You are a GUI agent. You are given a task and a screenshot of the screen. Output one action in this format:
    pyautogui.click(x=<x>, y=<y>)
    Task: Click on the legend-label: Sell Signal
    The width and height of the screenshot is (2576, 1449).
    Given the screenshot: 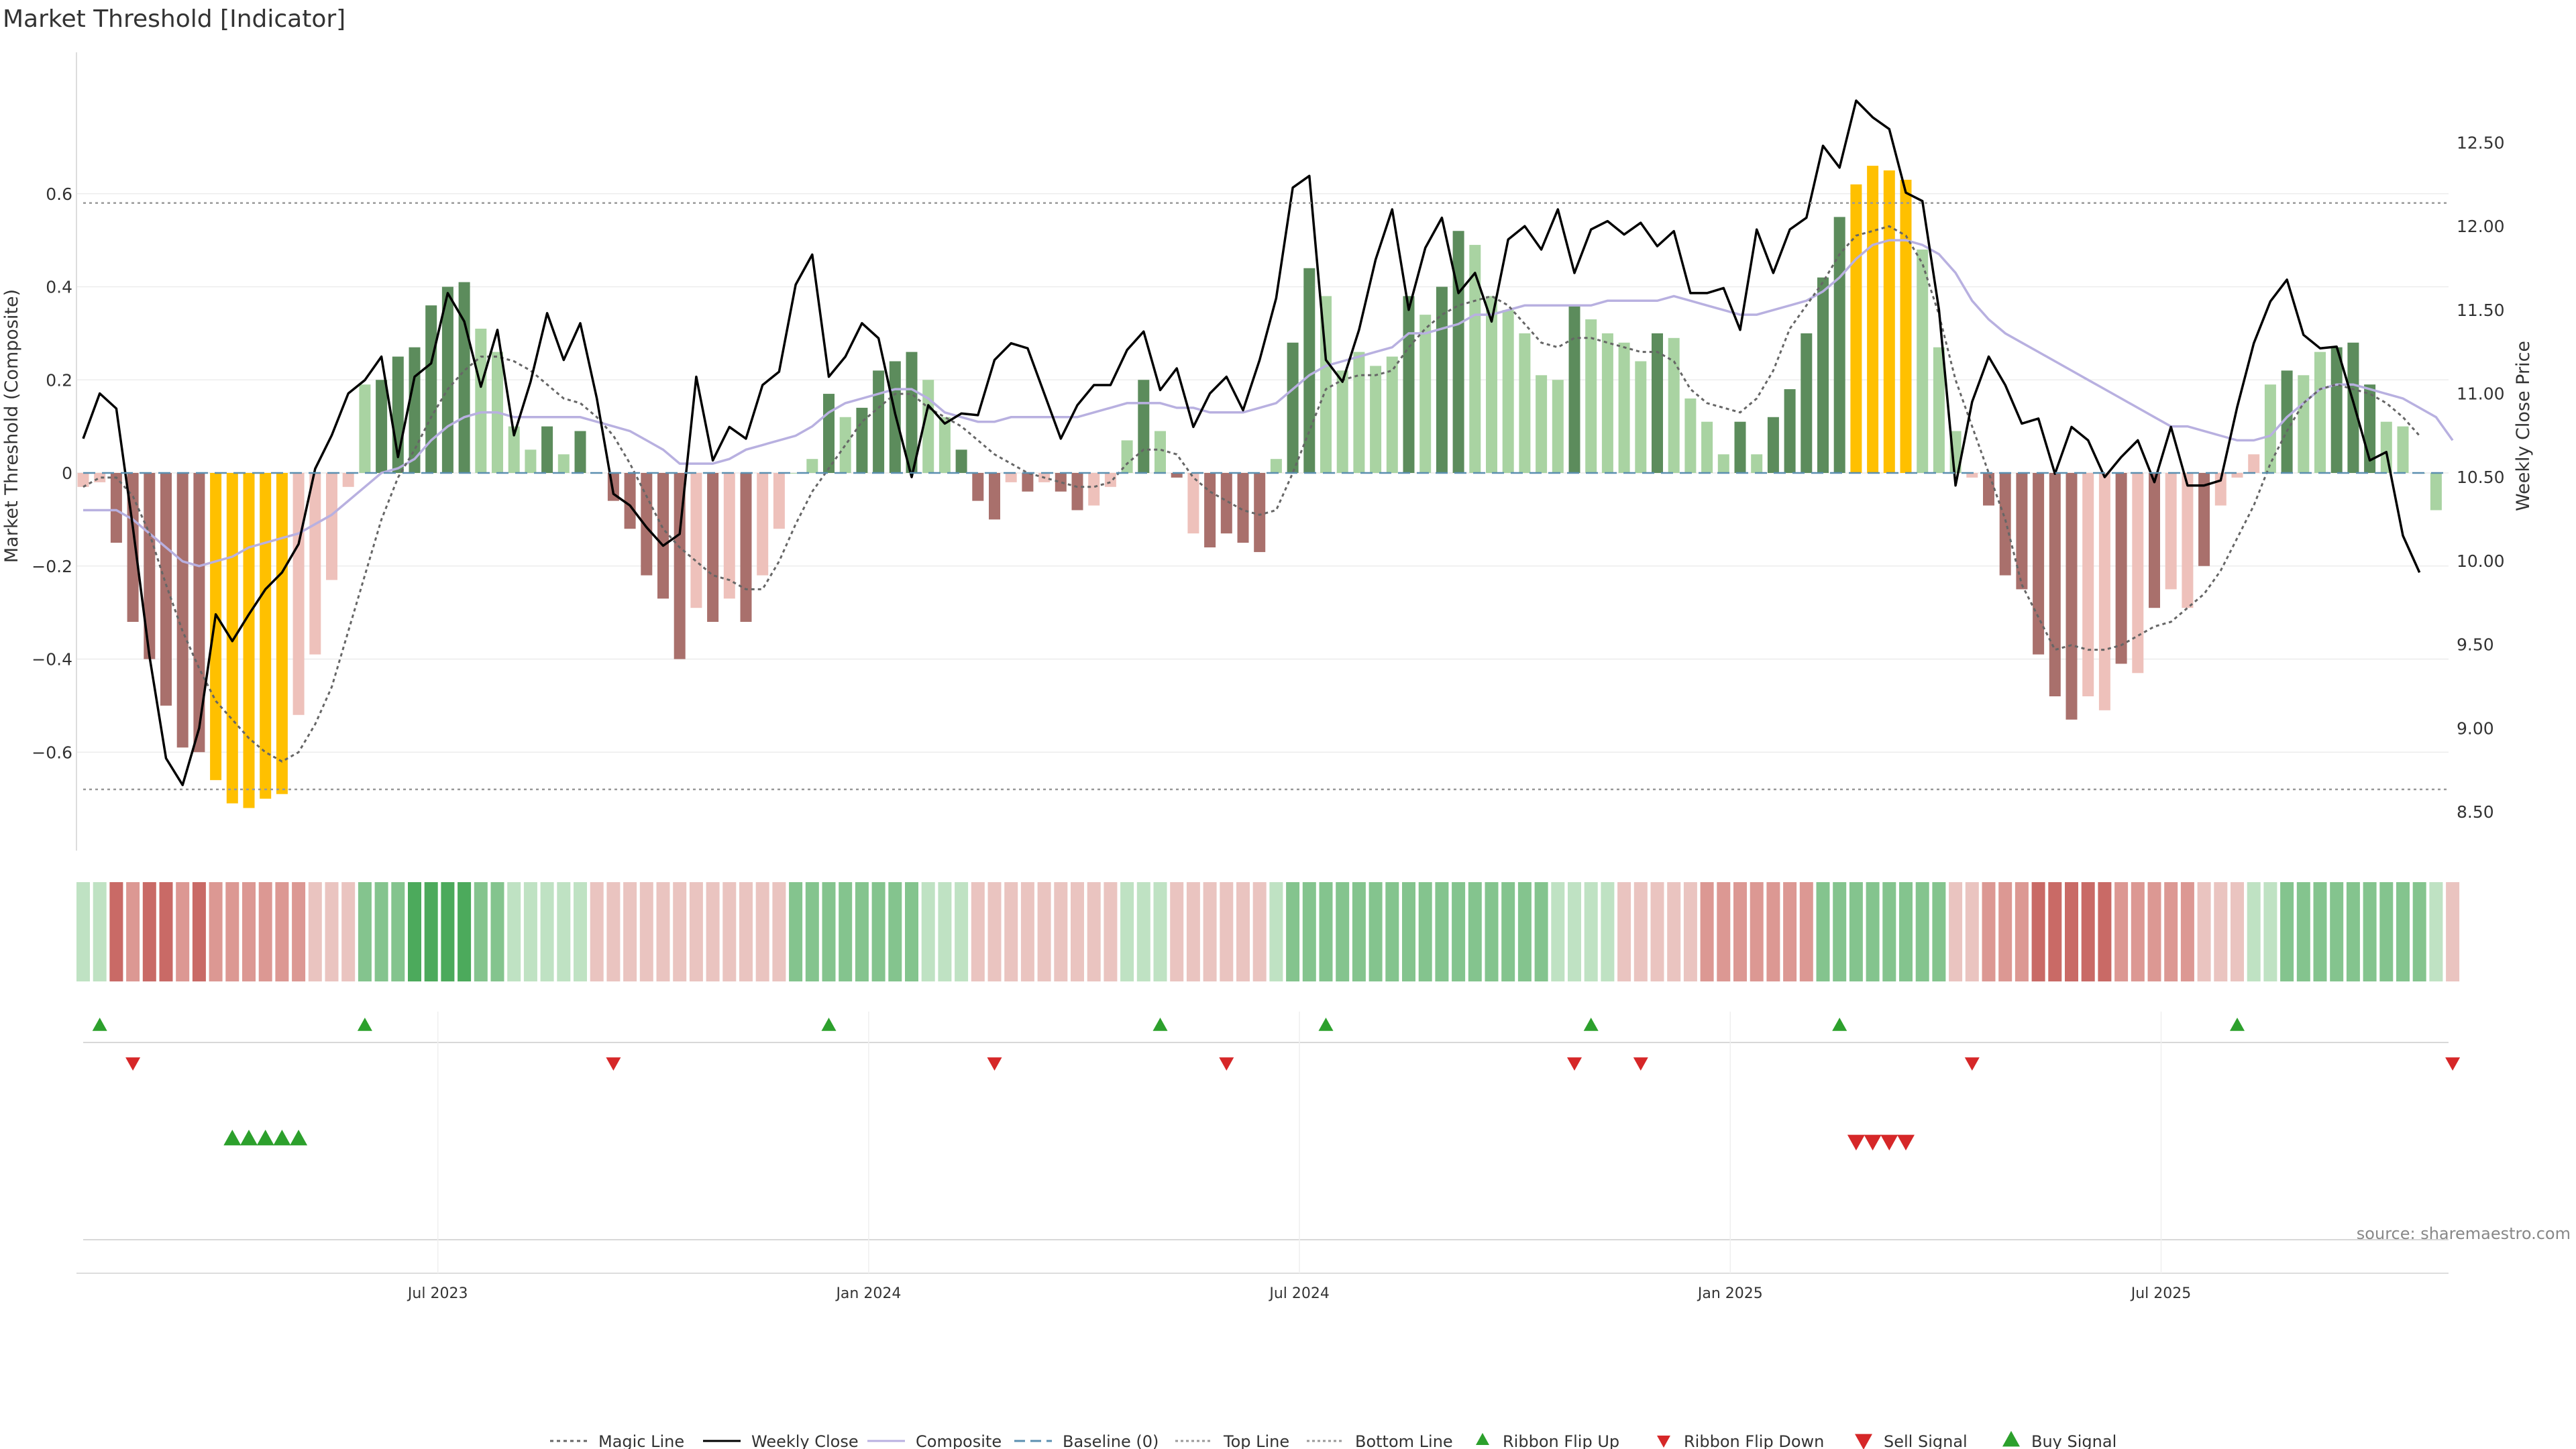 What is the action you would take?
    pyautogui.click(x=1926, y=1440)
    